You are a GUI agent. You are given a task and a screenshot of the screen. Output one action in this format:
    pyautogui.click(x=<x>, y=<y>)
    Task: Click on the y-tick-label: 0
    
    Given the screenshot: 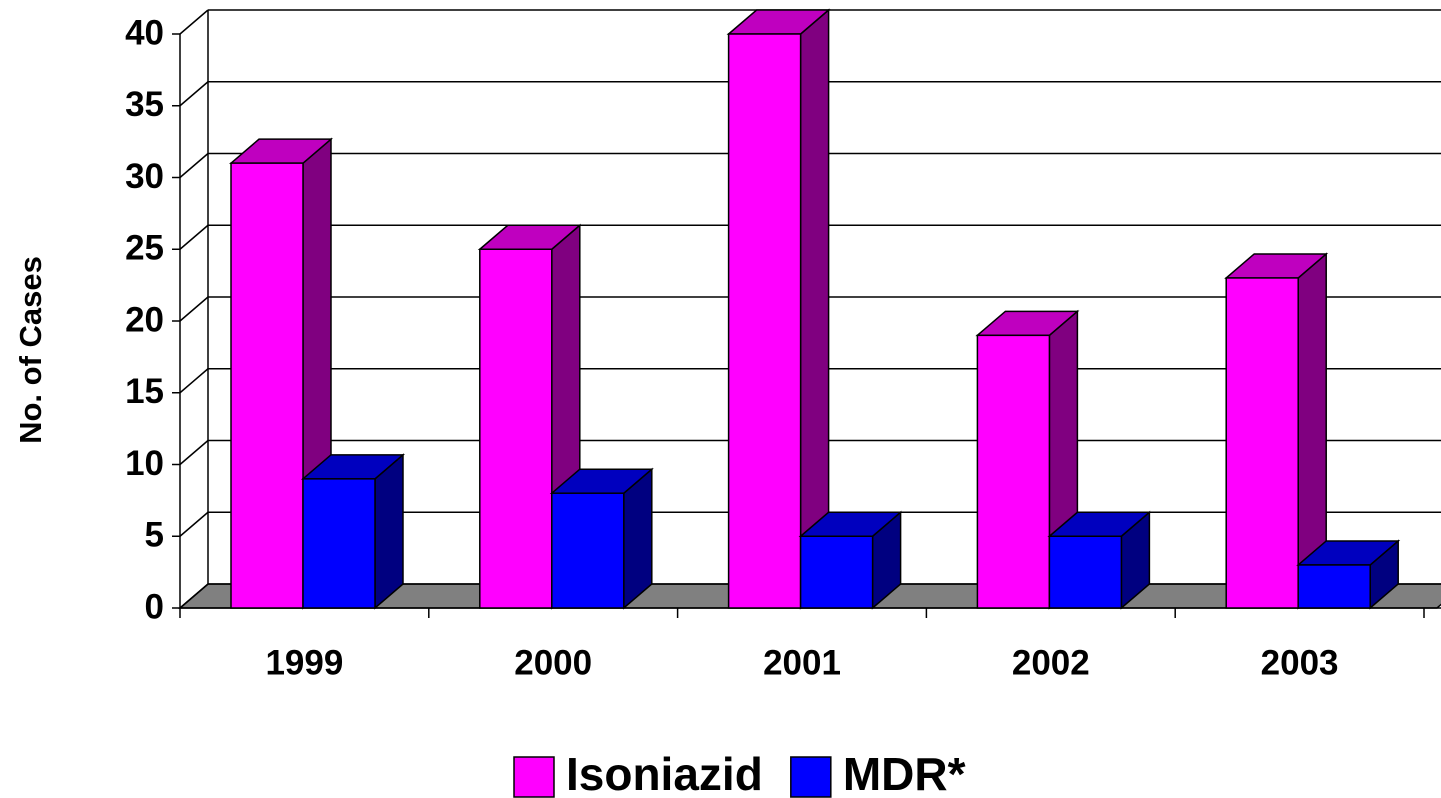 What is the action you would take?
    pyautogui.click(x=154, y=606)
    